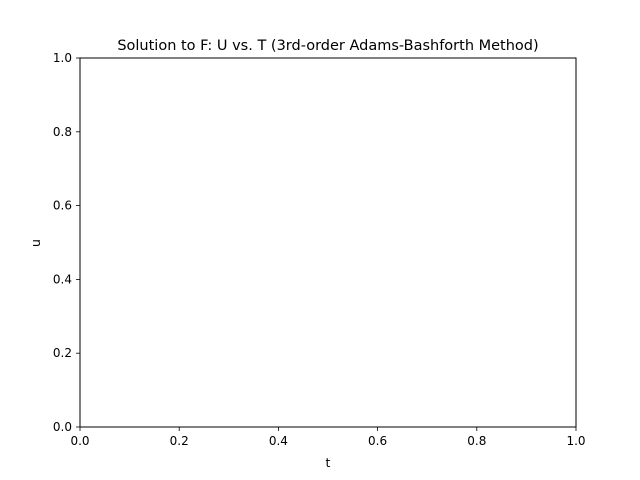 The image size is (640, 480). I want to click on x-tick-label: 0.4, so click(278, 441).